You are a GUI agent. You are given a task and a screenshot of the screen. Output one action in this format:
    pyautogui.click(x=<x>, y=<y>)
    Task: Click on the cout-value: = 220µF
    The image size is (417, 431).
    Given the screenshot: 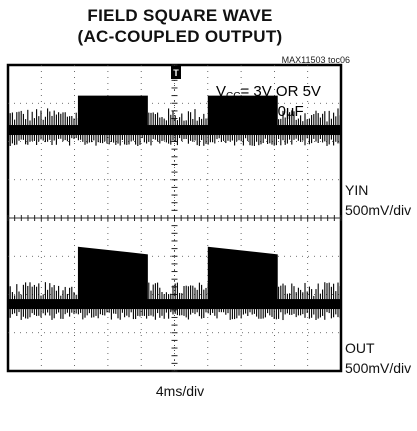 What is the action you would take?
    pyautogui.click(x=276, y=111)
    